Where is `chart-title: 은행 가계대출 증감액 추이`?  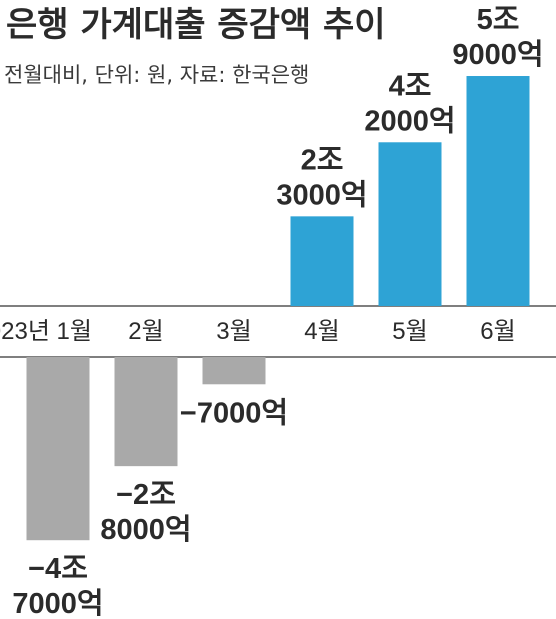
chart-title: 은행 가계대출 증감액 추이 is located at coordinates (196, 25).